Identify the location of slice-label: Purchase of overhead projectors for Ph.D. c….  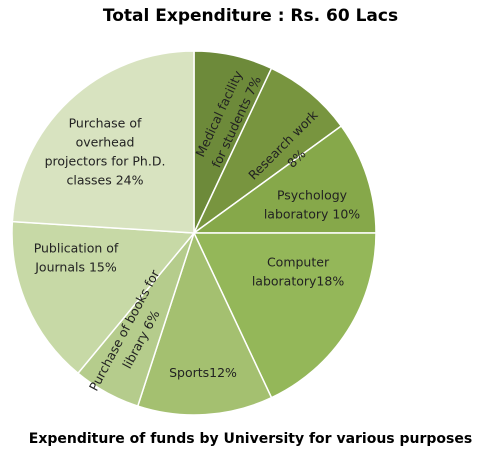
(105, 152).